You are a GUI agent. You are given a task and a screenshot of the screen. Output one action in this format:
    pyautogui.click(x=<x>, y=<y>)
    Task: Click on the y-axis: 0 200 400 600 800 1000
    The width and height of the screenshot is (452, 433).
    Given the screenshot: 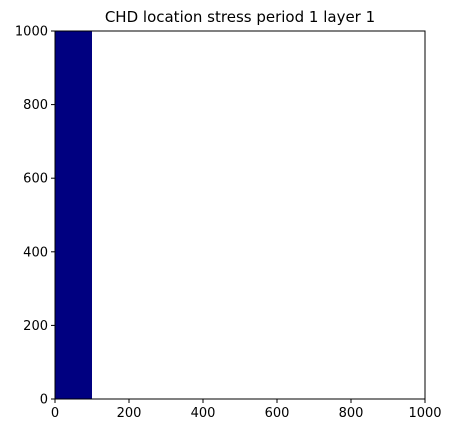 What is the action you would take?
    pyautogui.click(x=35, y=216)
    